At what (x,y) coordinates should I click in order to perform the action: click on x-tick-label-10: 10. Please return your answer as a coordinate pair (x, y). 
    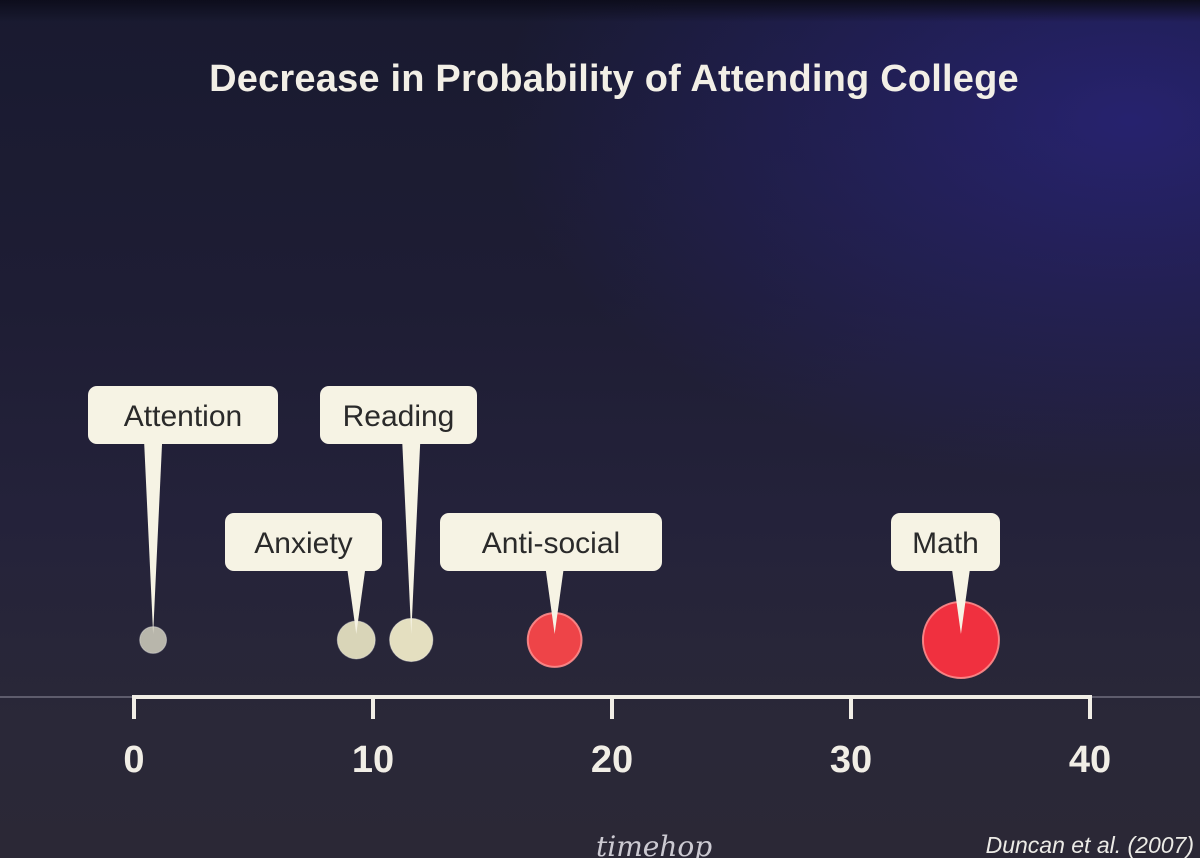
    Looking at the image, I should click on (373, 760).